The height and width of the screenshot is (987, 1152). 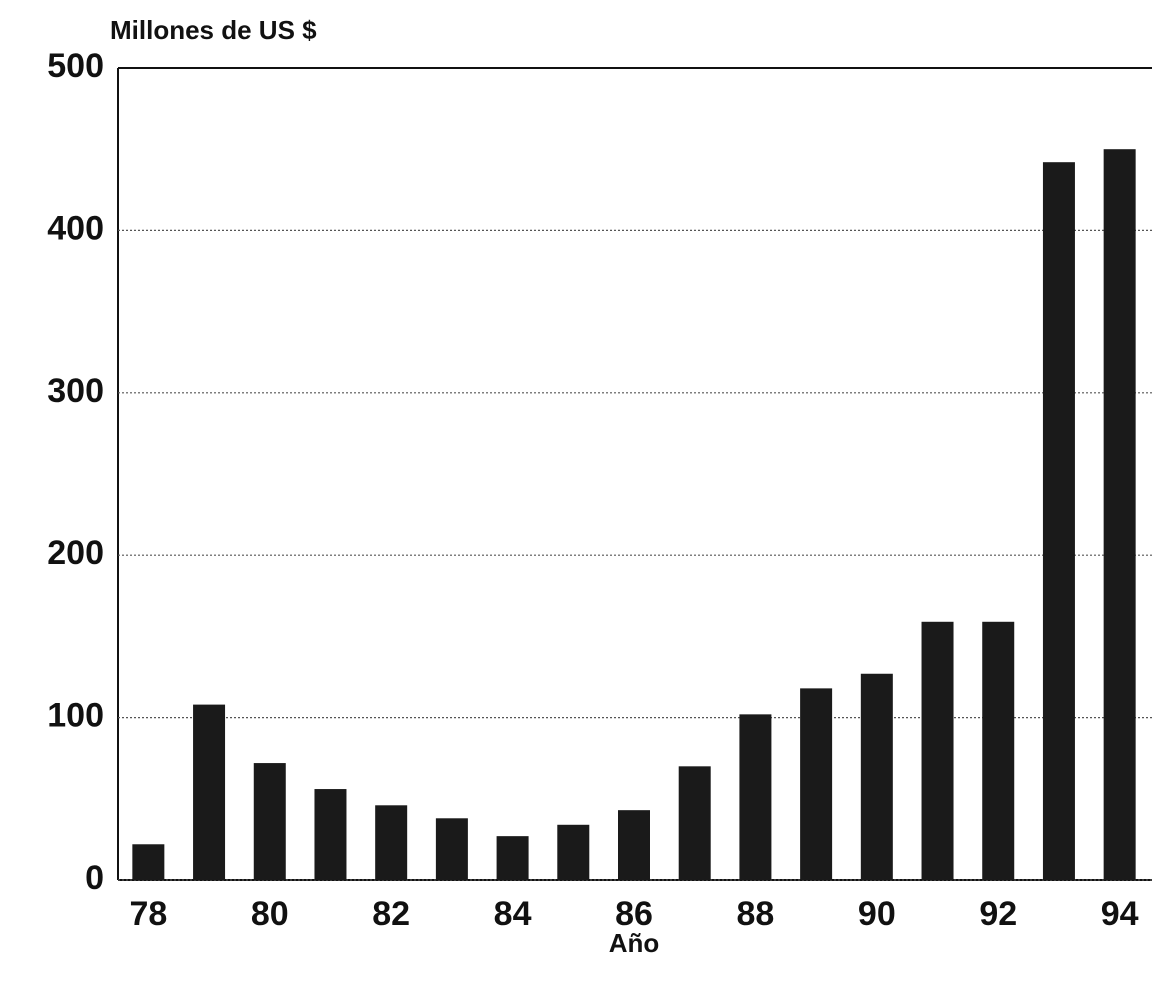 I want to click on y-tick-label: 100, so click(x=75, y=716).